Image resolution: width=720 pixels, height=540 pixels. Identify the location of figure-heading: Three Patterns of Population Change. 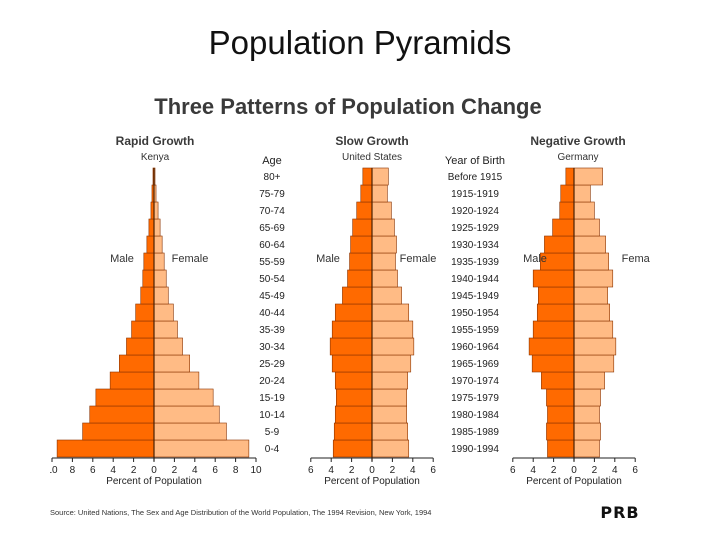
(347, 106).